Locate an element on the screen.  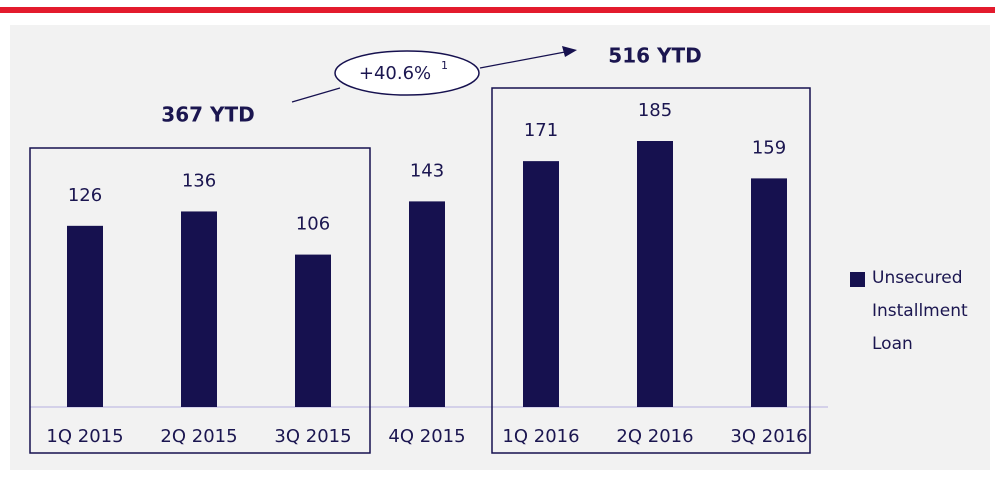
value-label: 106 is located at coordinates (313, 224).